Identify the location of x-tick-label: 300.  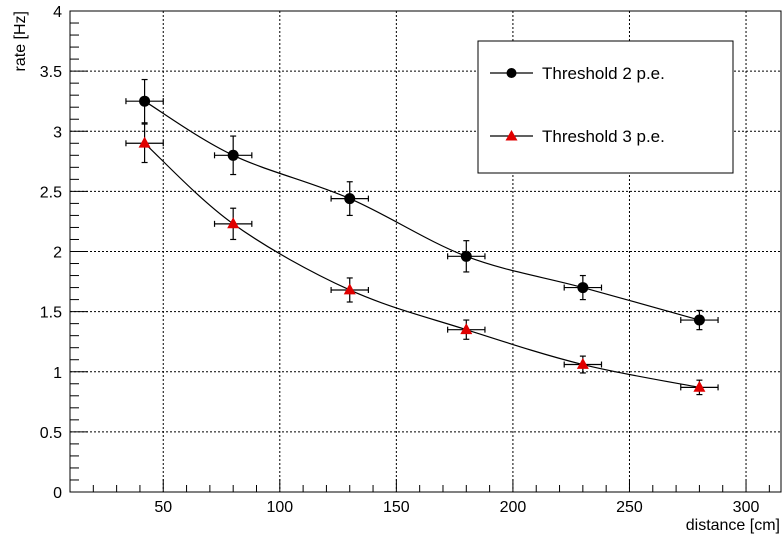
(746, 507).